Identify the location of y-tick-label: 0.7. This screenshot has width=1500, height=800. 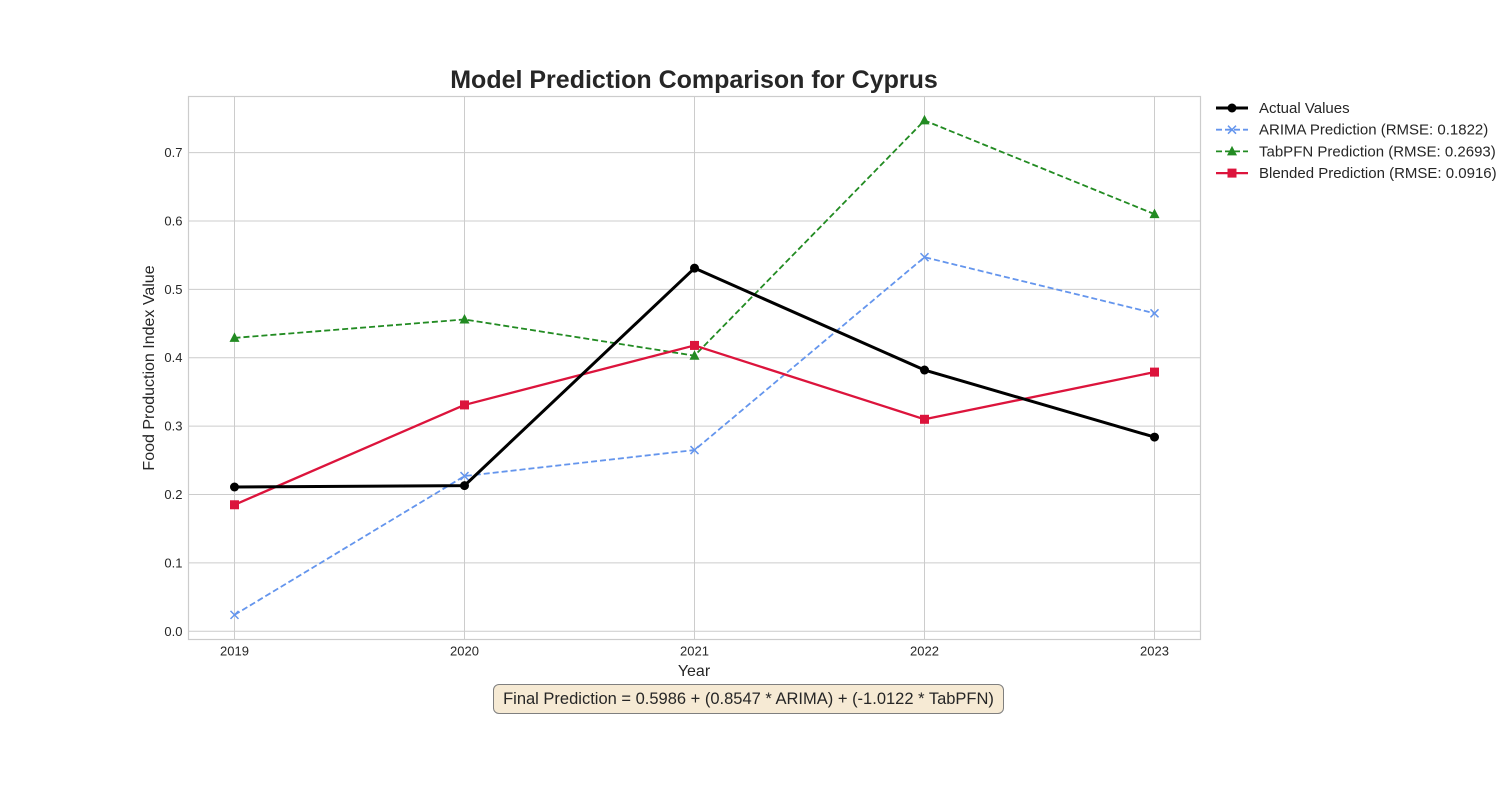
(173, 152).